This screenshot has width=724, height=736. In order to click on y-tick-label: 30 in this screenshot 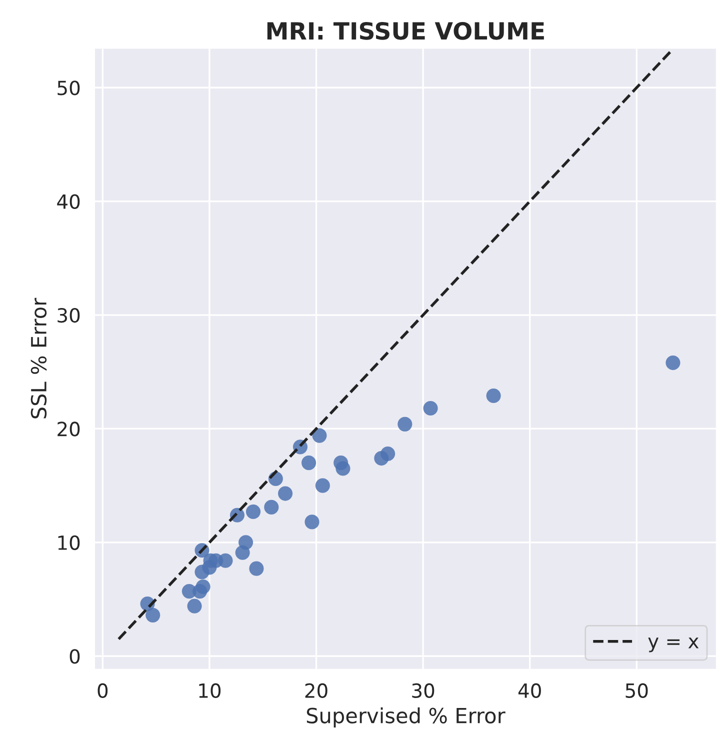, I will do `click(69, 315)`.